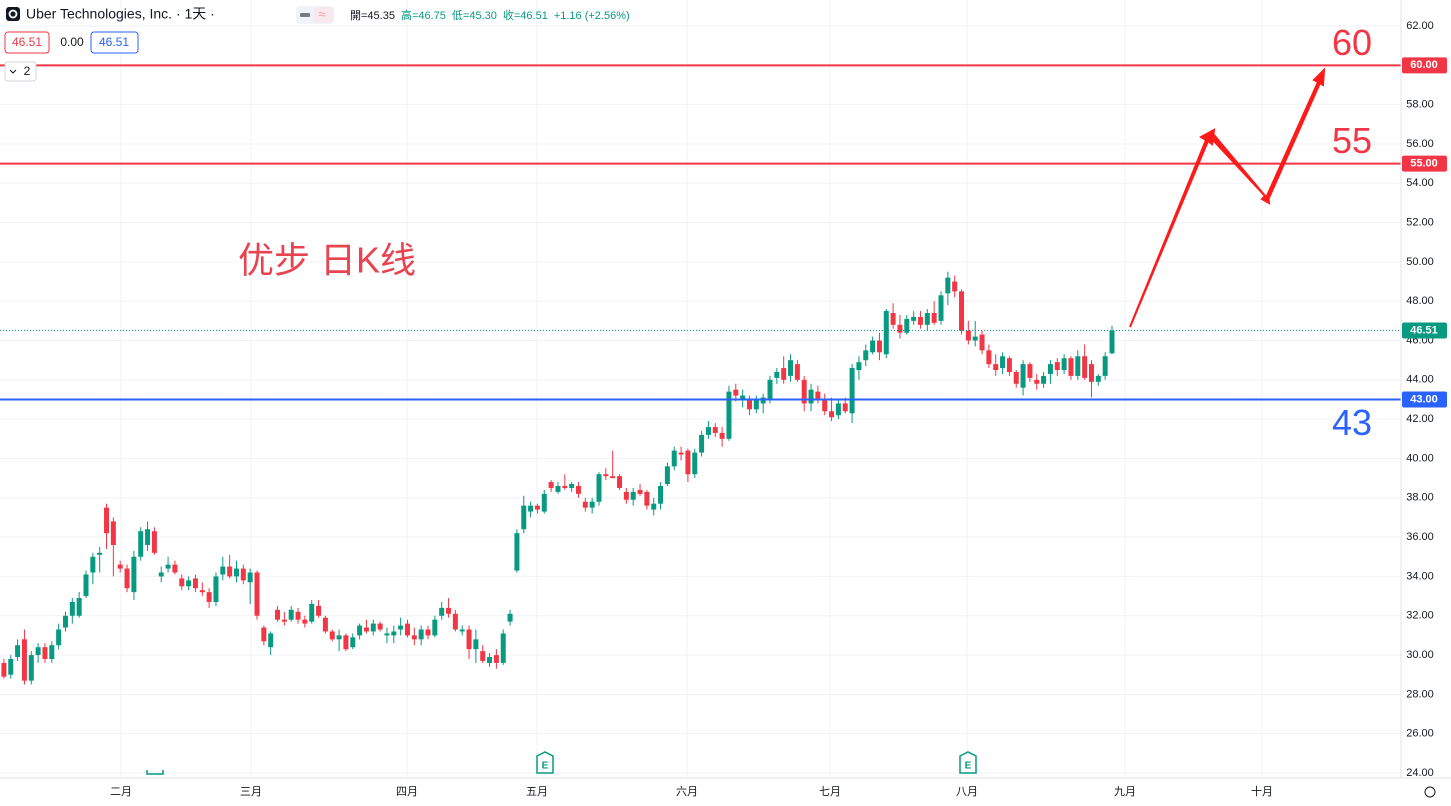  What do you see at coordinates (537, 792) in the screenshot?
I see `x-tick-label: 五月` at bounding box center [537, 792].